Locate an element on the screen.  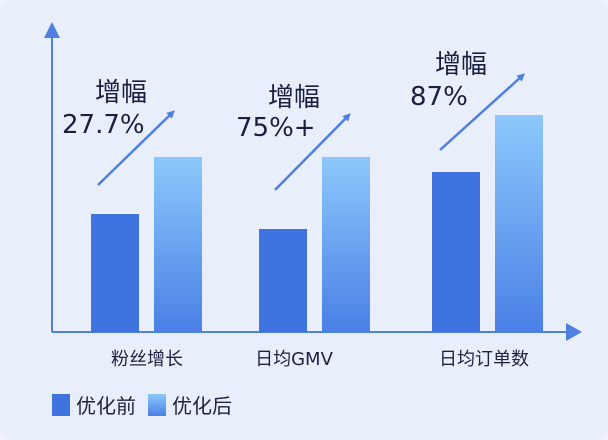
annotation-label-2: 增幅 is located at coordinates (461, 65).